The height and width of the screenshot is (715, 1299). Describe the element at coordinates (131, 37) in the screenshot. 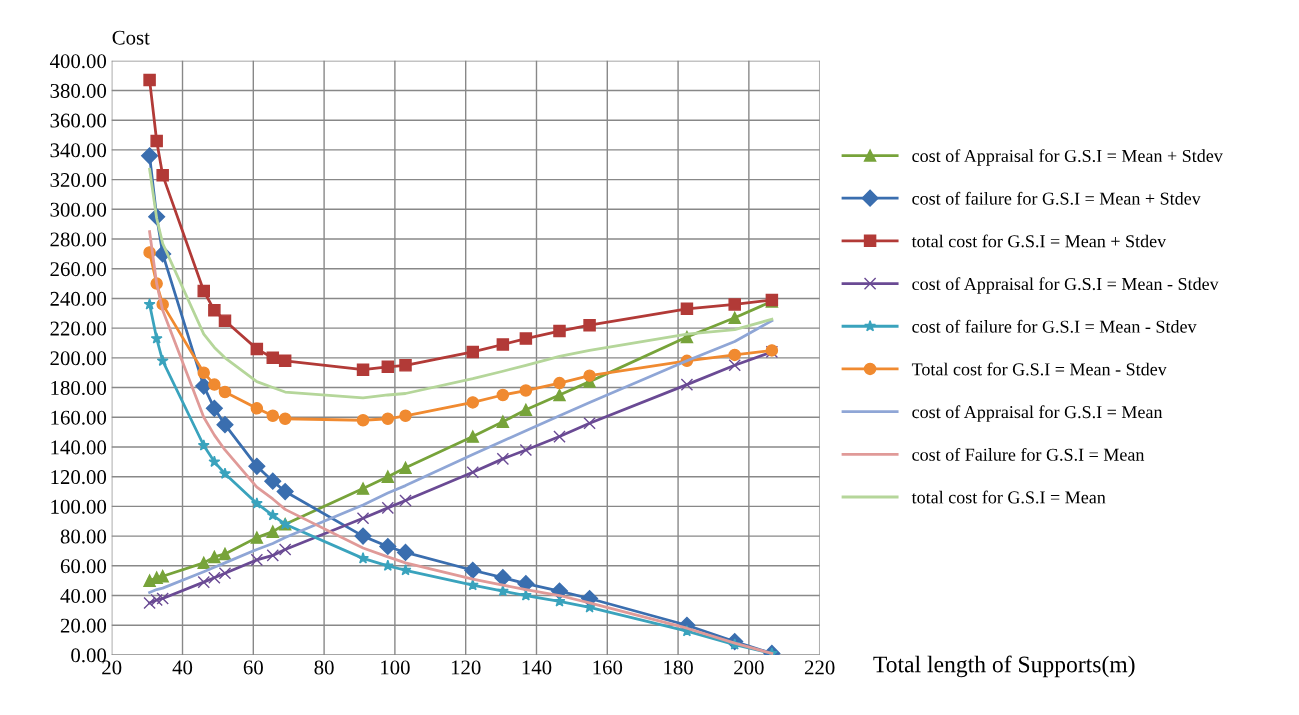

I see `y-axis-title: Cost` at that location.